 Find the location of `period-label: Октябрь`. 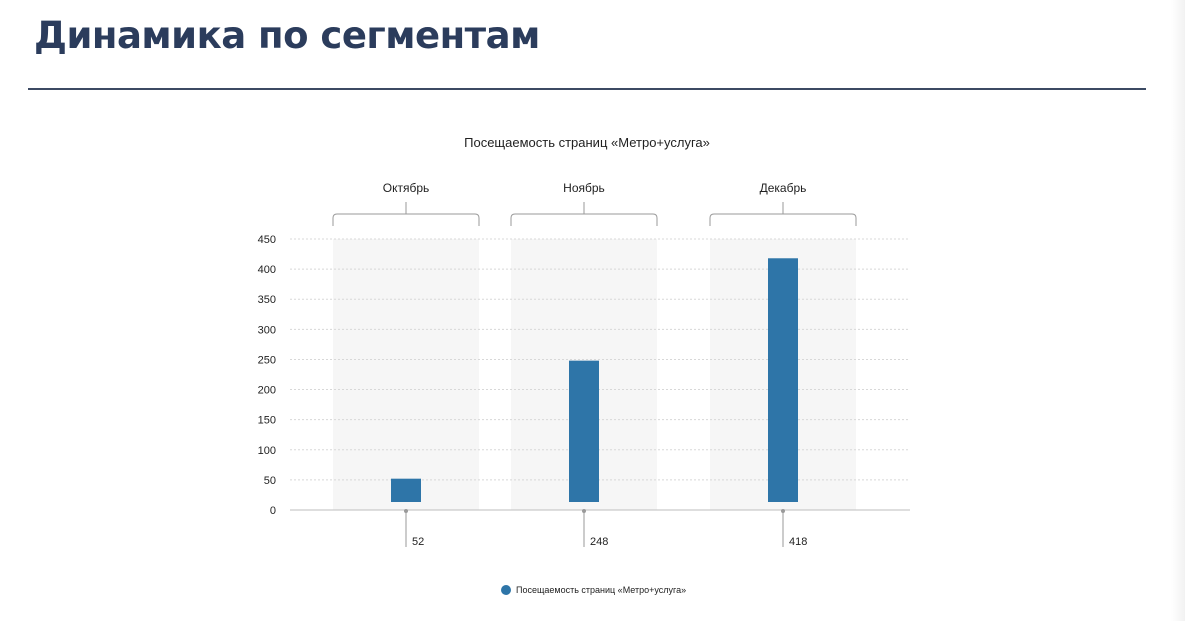

period-label: Октябрь is located at coordinates (406, 188).